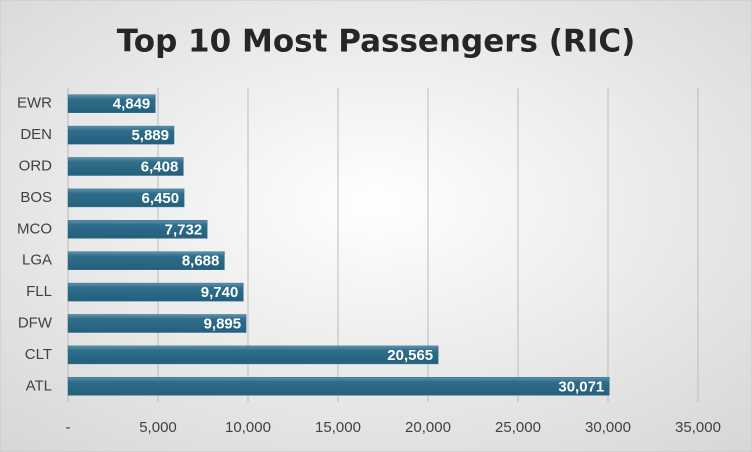  I want to click on chart-title: Top 10 Most Passengers (RIC), so click(376, 42).